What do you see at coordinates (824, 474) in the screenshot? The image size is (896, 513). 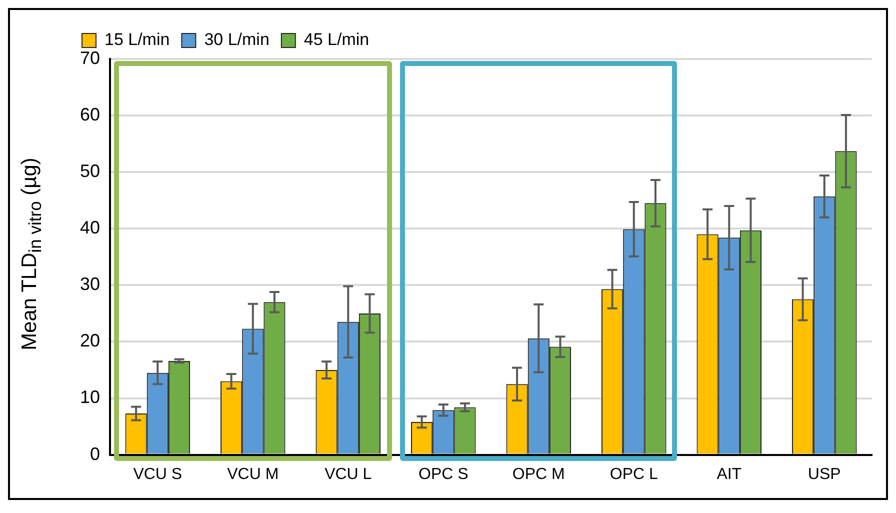 I see `x-tick-label: USP` at bounding box center [824, 474].